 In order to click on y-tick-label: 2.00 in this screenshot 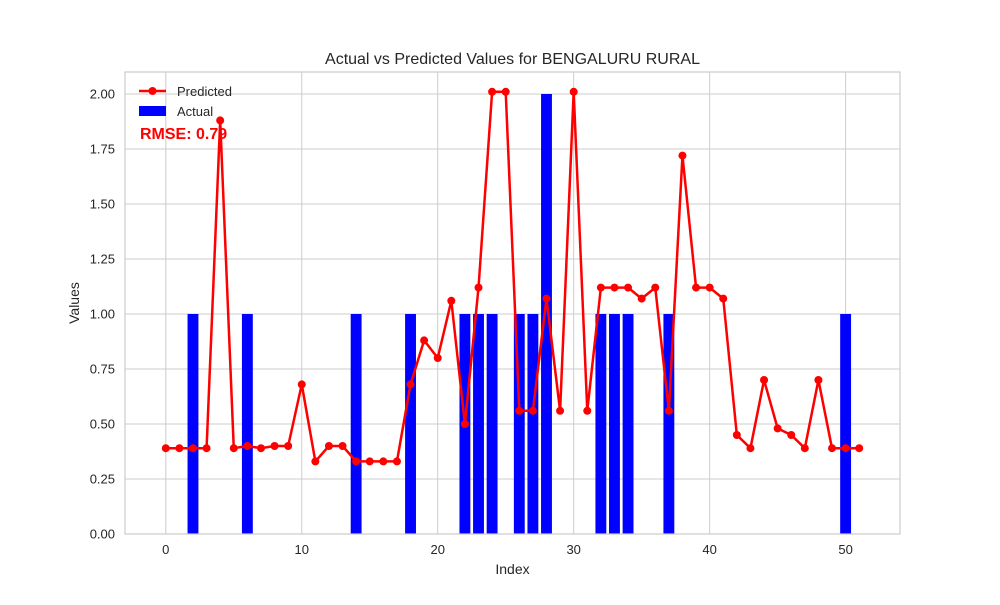, I will do `click(102, 94)`.